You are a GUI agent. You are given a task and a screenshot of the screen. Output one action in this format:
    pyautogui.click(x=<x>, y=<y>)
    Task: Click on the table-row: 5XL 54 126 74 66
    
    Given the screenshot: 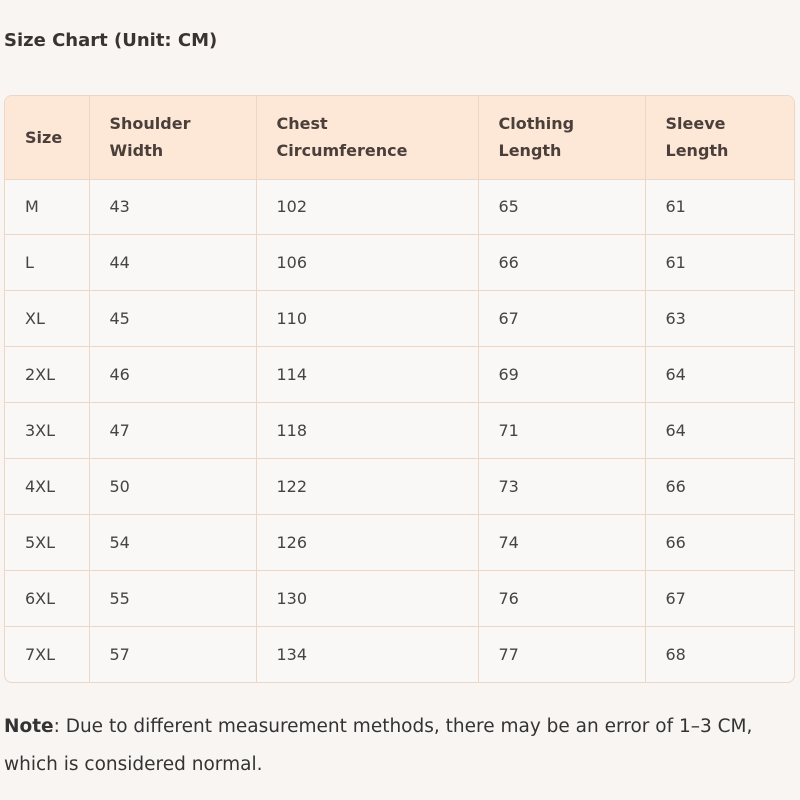 What is the action you would take?
    pyautogui.click(x=399, y=542)
    